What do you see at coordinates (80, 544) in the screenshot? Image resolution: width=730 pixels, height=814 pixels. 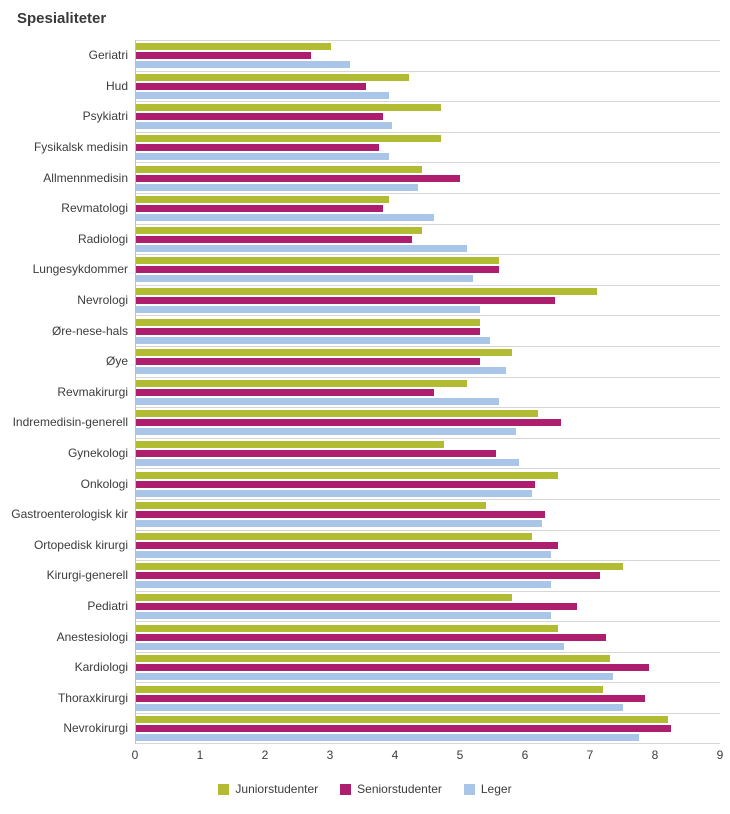 I see `category-label: Ortopedisk kirurgi` at bounding box center [80, 544].